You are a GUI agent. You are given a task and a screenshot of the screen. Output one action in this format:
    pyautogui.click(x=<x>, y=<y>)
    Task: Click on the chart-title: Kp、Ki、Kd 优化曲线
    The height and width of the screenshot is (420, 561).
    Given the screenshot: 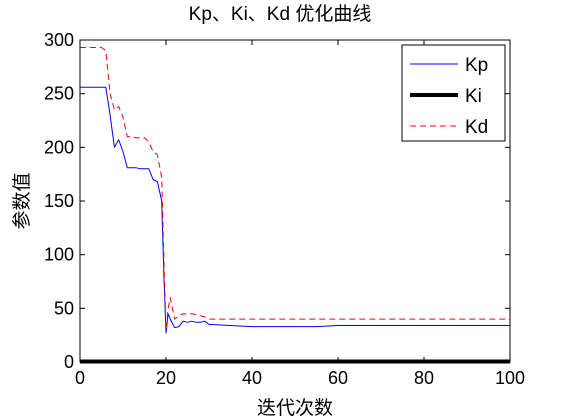 What is the action you would take?
    pyautogui.click(x=280, y=14)
    